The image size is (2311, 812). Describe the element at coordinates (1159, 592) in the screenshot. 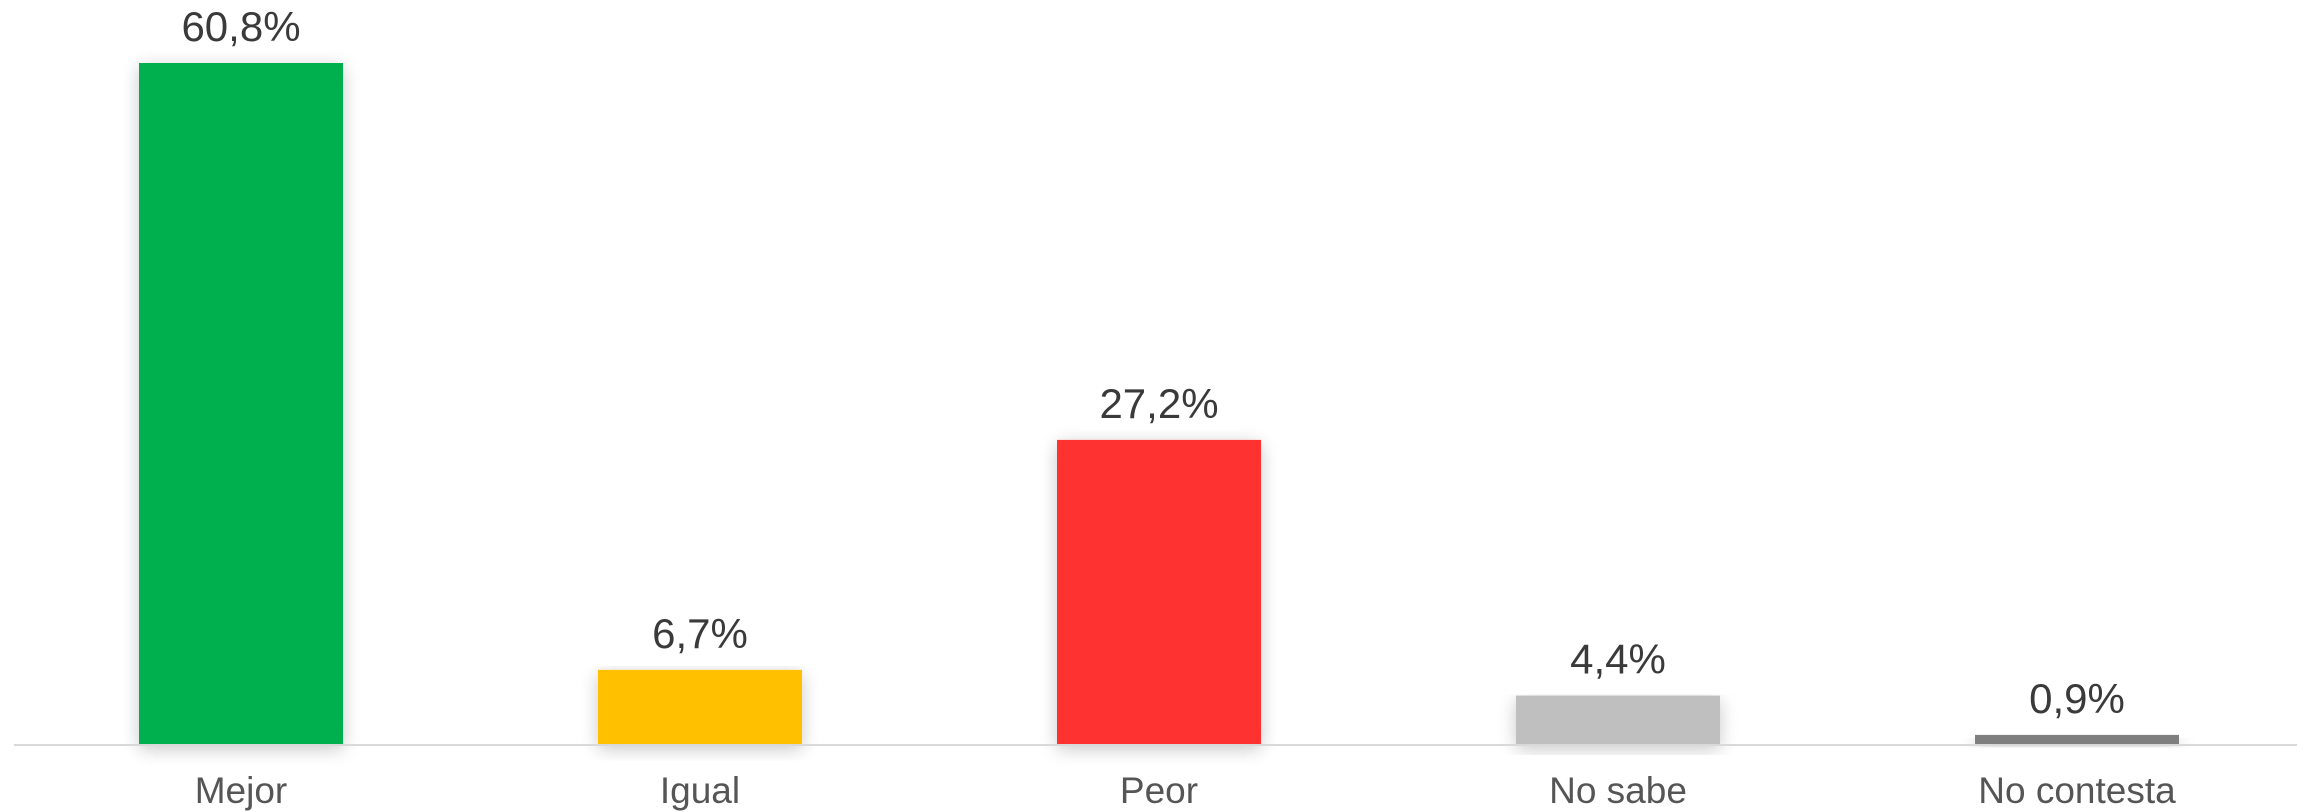

I see `bar-peor` at that location.